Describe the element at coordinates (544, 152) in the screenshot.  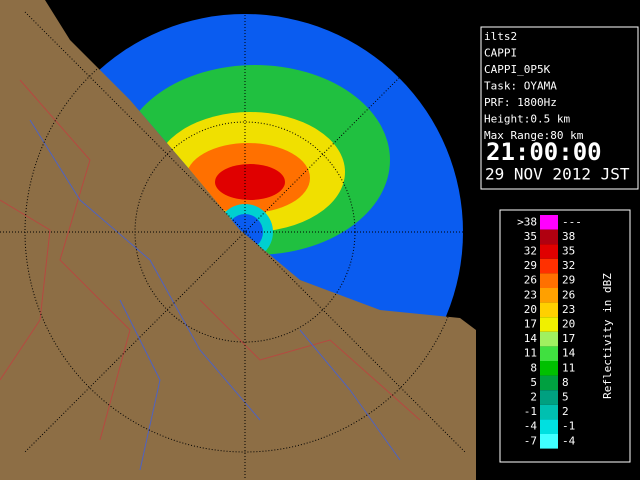
I see `time: 21:00:00` at that location.